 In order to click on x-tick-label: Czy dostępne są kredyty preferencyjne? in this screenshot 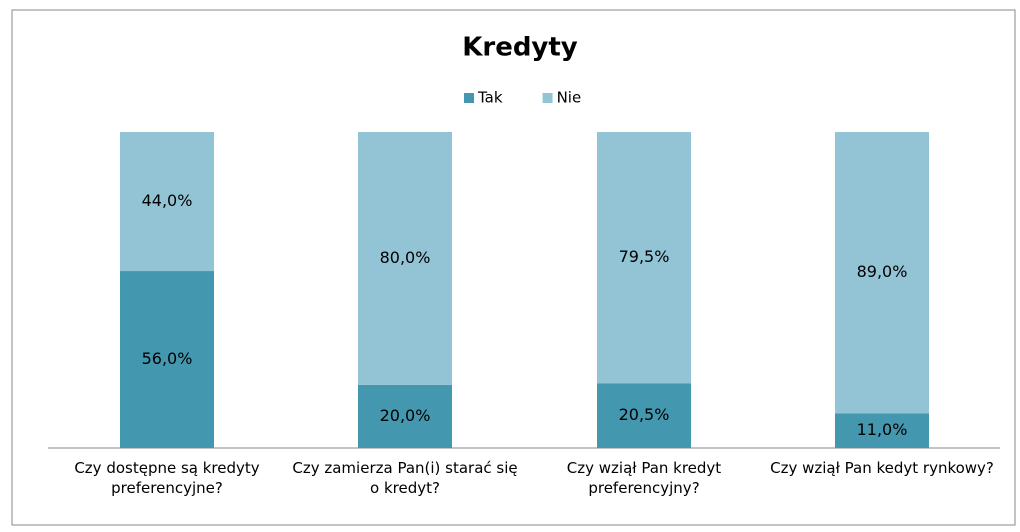, I will do `click(167, 478)`.